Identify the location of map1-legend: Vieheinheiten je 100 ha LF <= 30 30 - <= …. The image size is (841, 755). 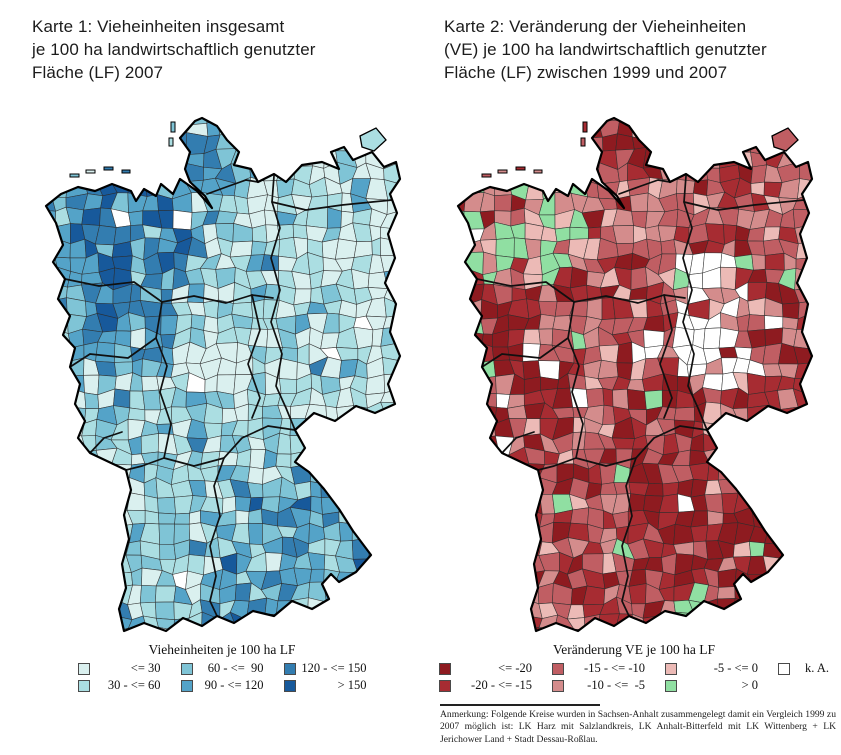
(222, 667).